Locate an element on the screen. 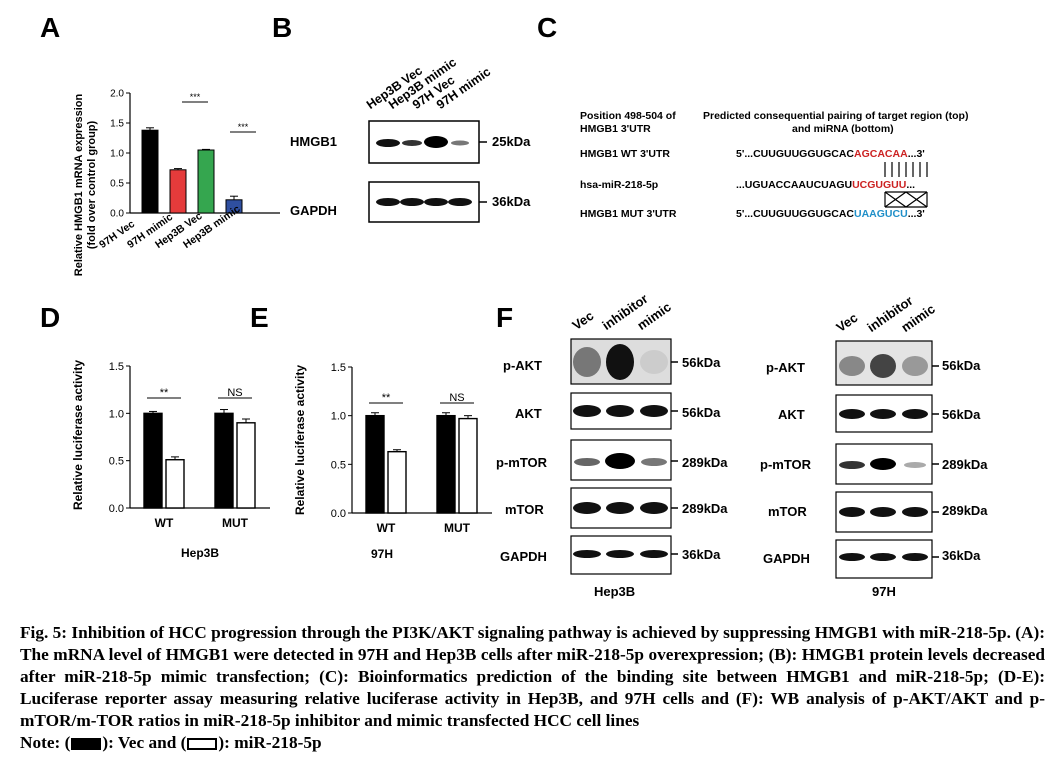  panel-c-mut-label: HMGB1 MUT 3'UTR is located at coordinates (628, 214).